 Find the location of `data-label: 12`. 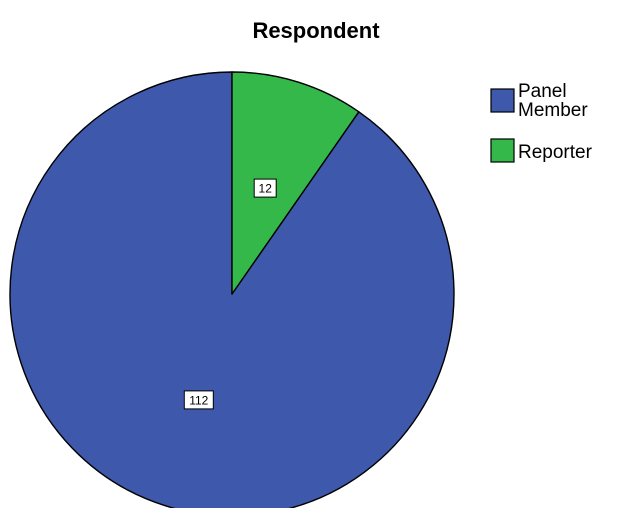

data-label: 12 is located at coordinates (265, 188).